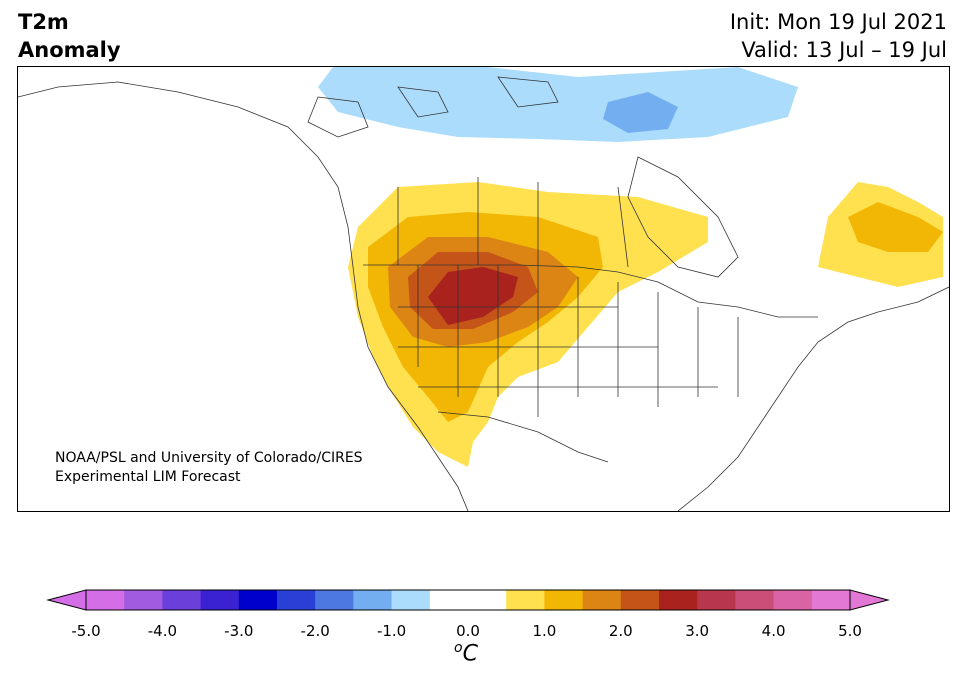  Describe the element at coordinates (148, 477) in the screenshot. I see `credit-line2: Experimental LIM Forecast` at that location.